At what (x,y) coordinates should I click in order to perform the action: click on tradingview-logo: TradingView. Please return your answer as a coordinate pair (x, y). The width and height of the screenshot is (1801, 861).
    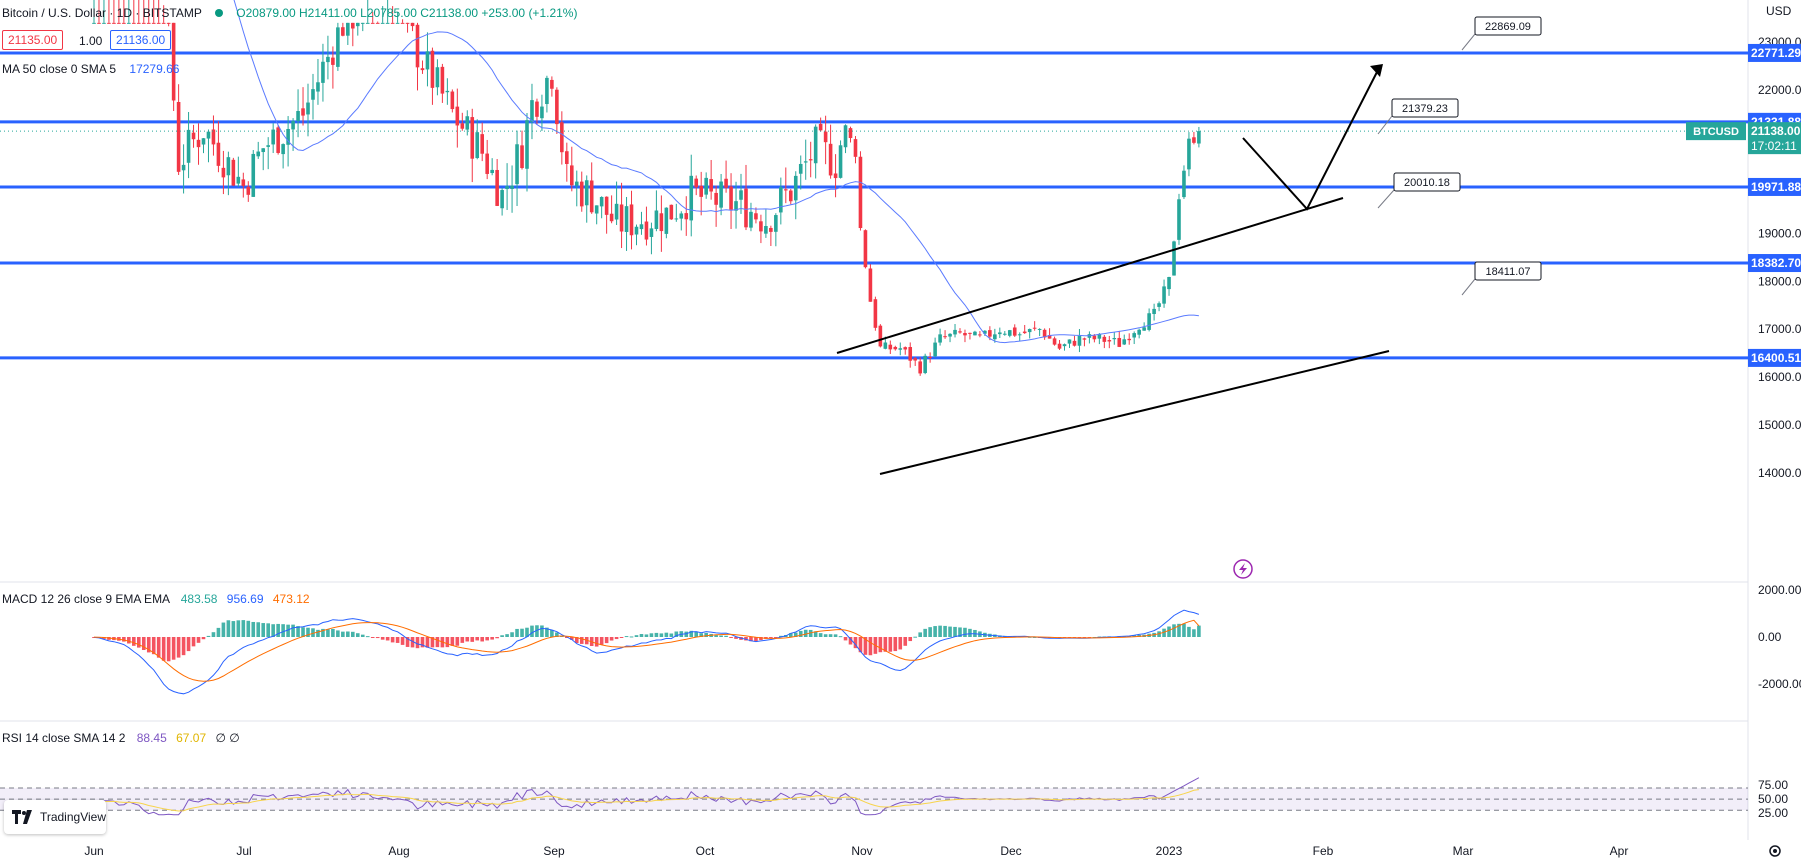
    Looking at the image, I should click on (55, 817).